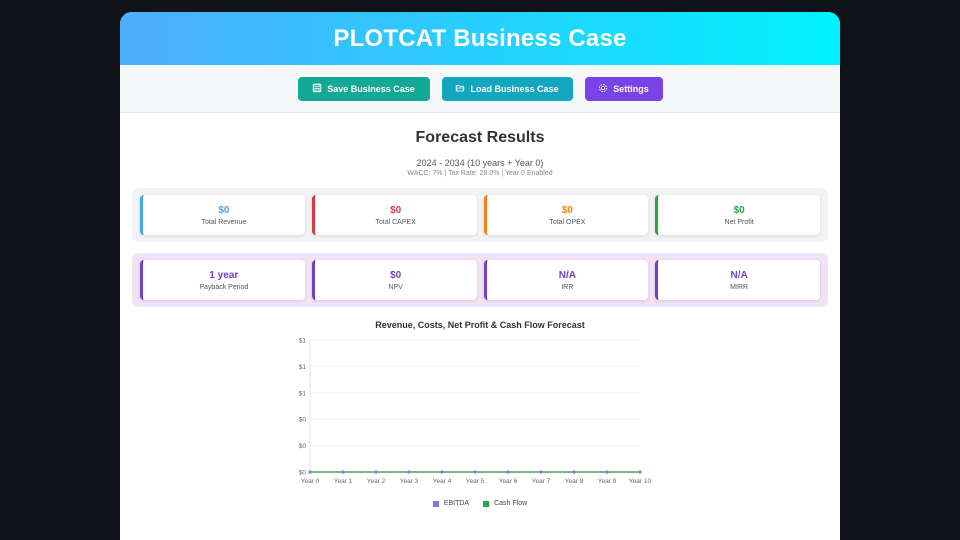 This screenshot has width=960, height=540. I want to click on legend-item: EBITDA, so click(451, 503).